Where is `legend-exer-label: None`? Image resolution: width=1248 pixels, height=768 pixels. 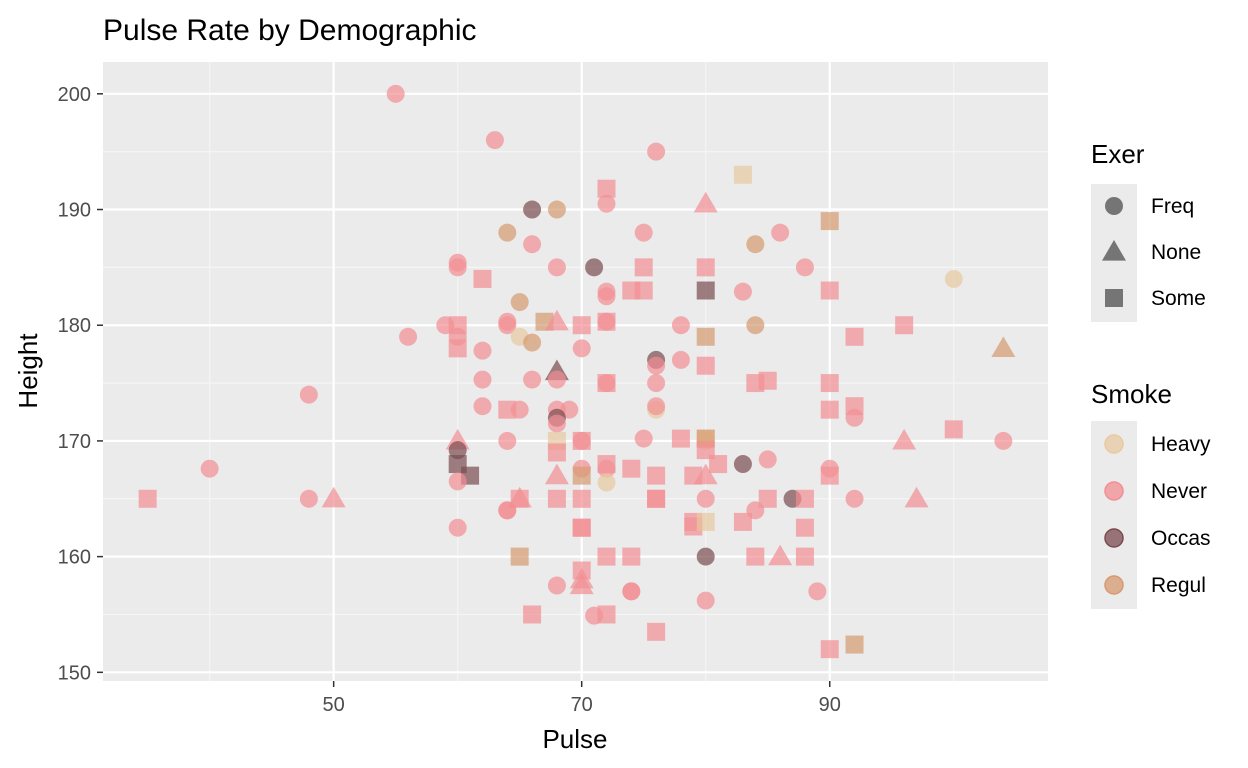 legend-exer-label: None is located at coordinates (1176, 252).